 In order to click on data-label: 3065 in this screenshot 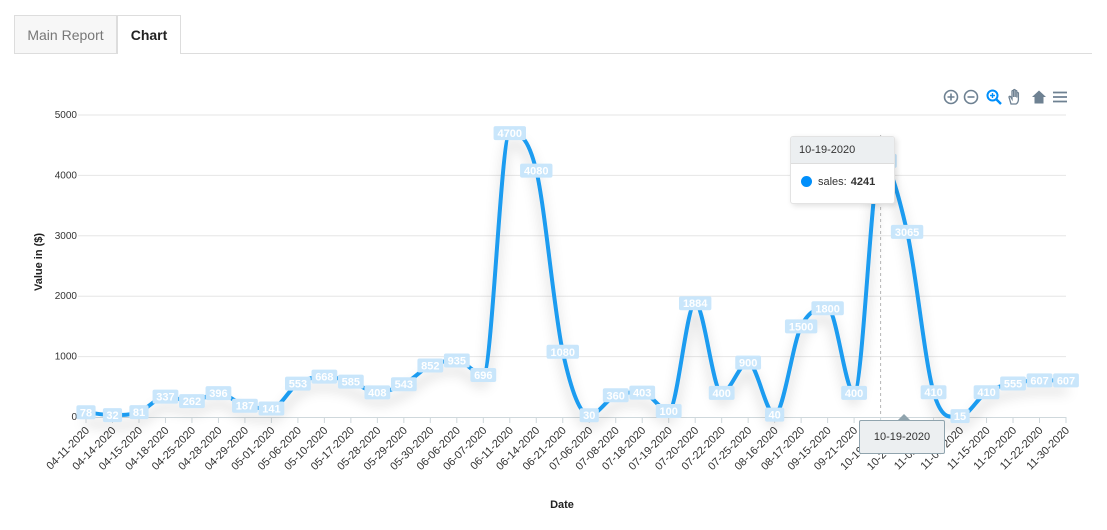, I will do `click(907, 231)`.